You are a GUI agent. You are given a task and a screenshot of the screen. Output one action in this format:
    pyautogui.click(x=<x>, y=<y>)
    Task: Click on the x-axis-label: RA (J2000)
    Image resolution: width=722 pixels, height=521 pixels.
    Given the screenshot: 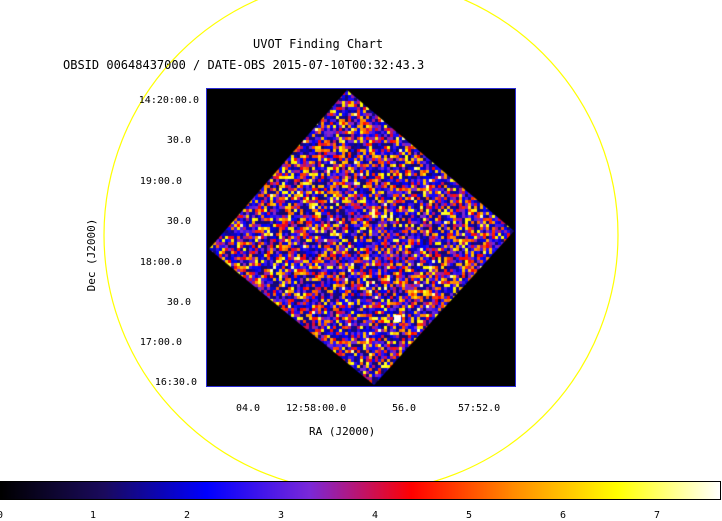 What is the action you would take?
    pyautogui.click(x=342, y=431)
    